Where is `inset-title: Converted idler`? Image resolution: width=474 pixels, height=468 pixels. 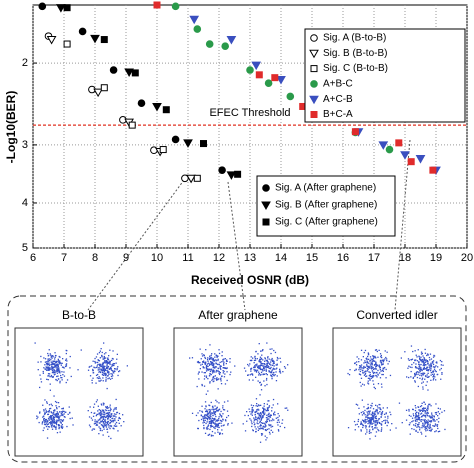
inset-title: Converted idler is located at coordinates (396, 315).